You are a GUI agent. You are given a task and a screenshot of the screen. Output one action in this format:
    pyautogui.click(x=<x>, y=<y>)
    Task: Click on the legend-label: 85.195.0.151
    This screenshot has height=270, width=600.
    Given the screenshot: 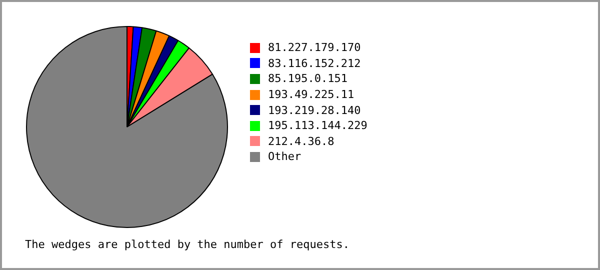 What is the action you would take?
    pyautogui.click(x=308, y=79)
    